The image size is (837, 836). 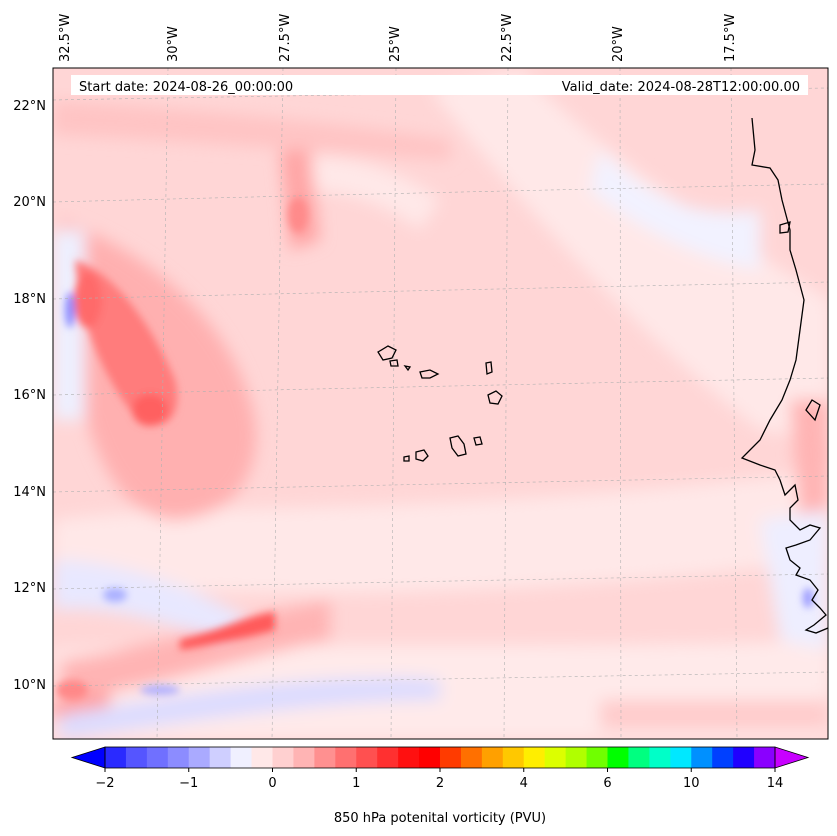 What do you see at coordinates (429, 374) in the screenshot?
I see `island-sao-nicolau` at bounding box center [429, 374].